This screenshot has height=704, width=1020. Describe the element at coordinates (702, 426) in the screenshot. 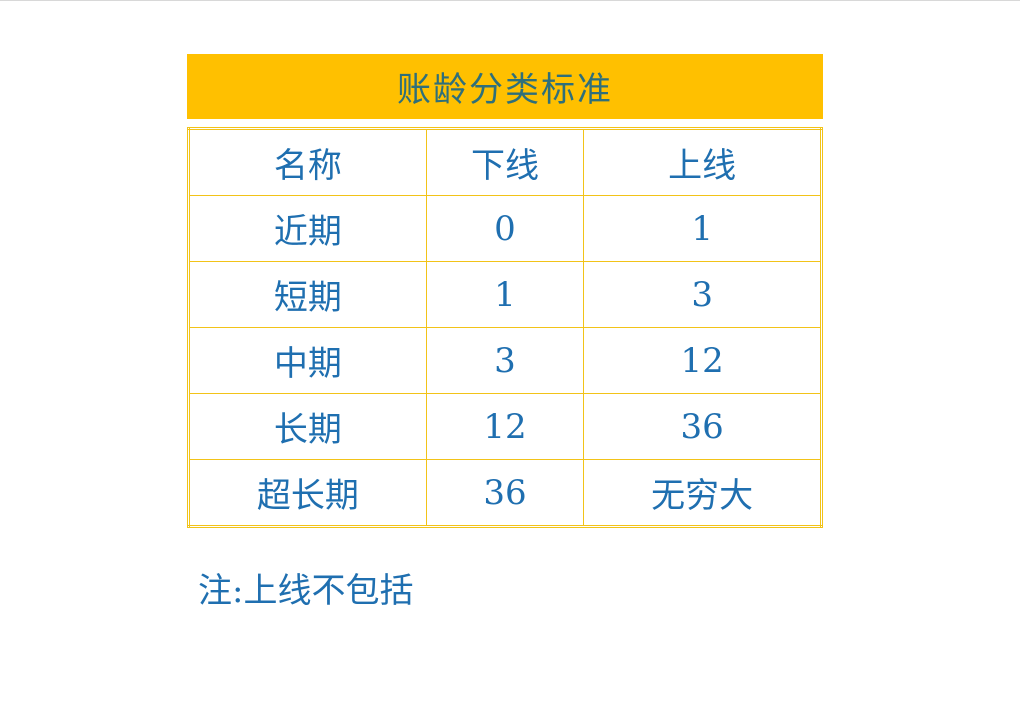

I see `cell-upper: 36` at that location.